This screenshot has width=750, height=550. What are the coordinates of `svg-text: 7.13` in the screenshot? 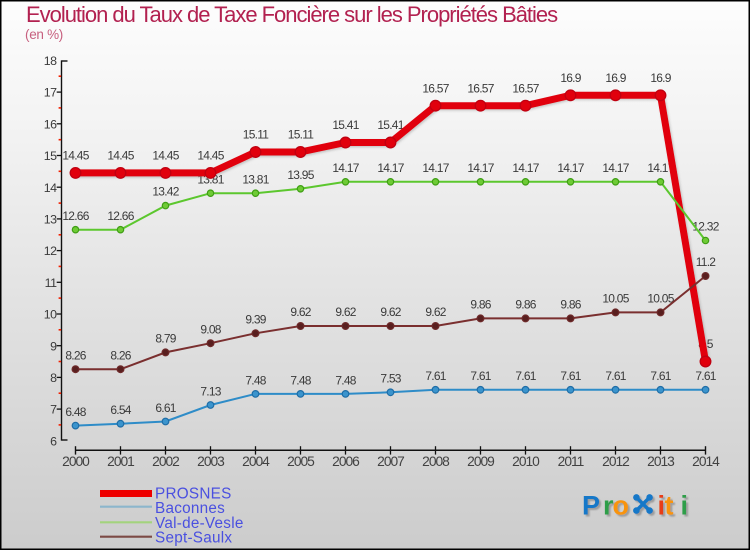 It's located at (210, 391).